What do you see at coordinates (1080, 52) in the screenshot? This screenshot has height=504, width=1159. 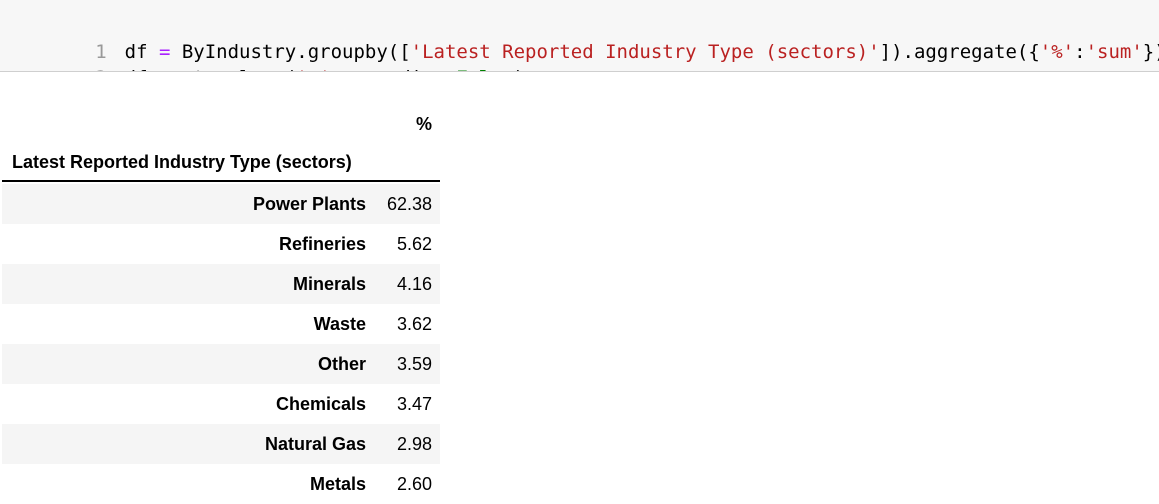 I see `code-token: :` at bounding box center [1080, 52].